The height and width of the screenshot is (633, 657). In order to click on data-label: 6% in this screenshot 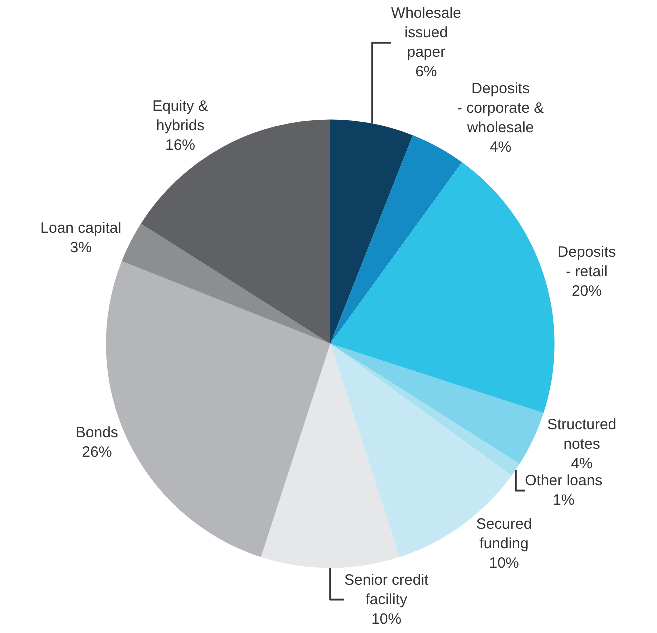, I will do `click(427, 72)`.